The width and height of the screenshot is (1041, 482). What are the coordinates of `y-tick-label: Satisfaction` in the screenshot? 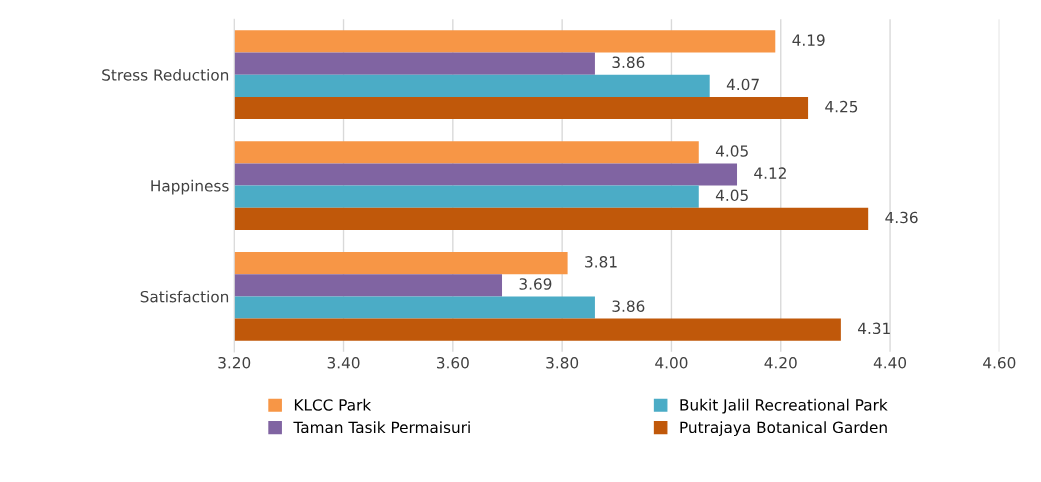 It's located at (184, 296).